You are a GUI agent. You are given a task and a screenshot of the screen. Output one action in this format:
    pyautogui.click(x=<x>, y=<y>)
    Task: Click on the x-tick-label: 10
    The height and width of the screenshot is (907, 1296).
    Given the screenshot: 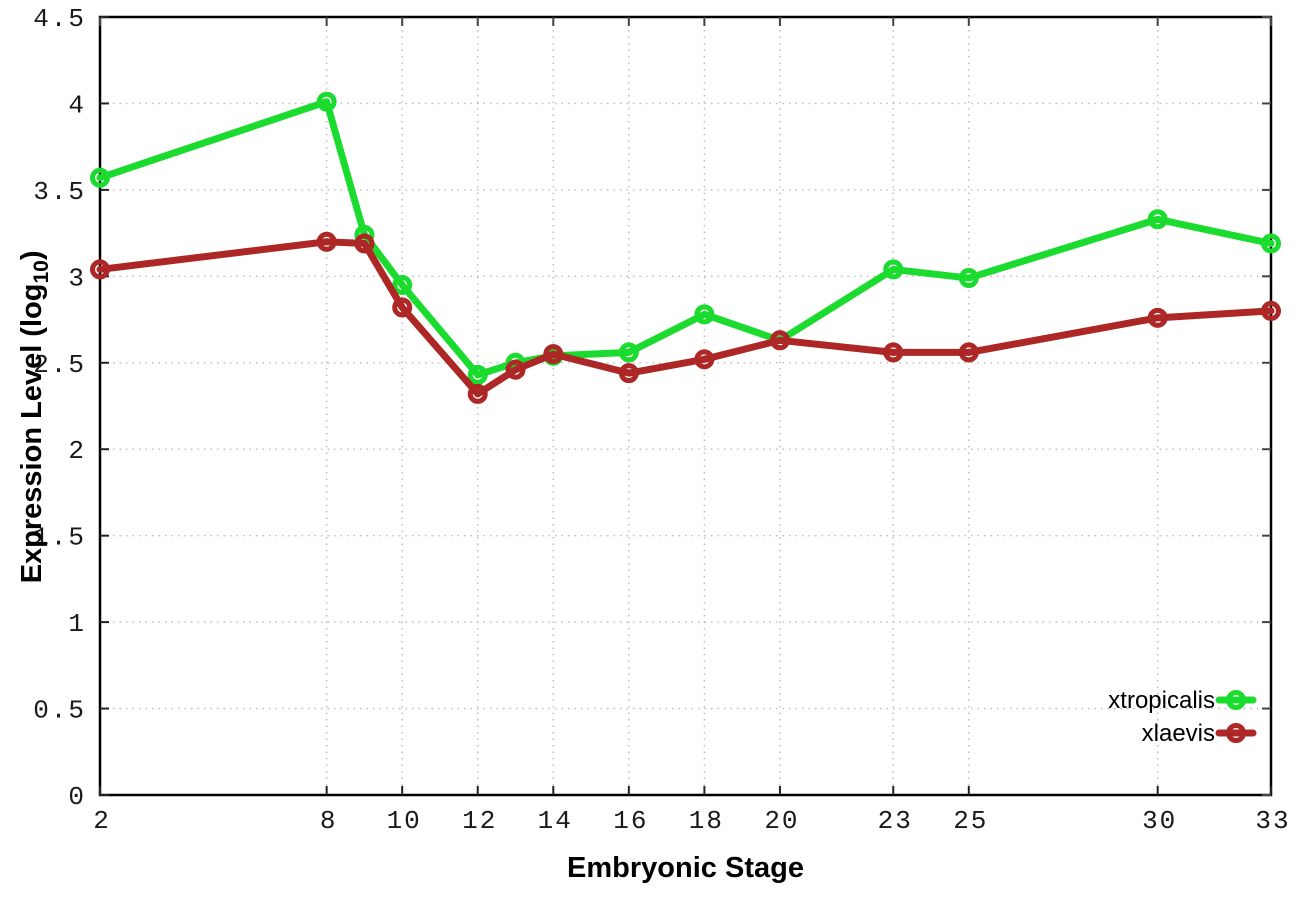 What is the action you would take?
    pyautogui.click(x=404, y=821)
    